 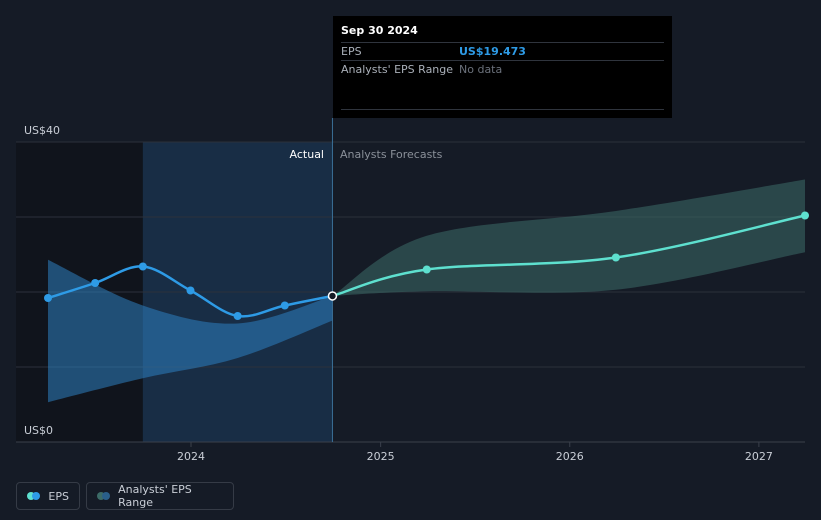 What do you see at coordinates (381, 456) in the screenshot?
I see `x-tick-label: 2025` at bounding box center [381, 456].